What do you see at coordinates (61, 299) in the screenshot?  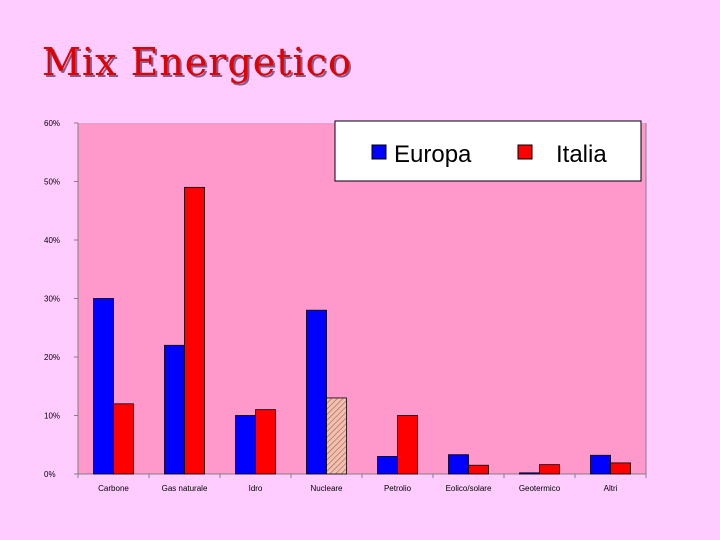 I see `y-axis-ticks: 0% 10% 20% 30% 40% 50% 60%` at bounding box center [61, 299].